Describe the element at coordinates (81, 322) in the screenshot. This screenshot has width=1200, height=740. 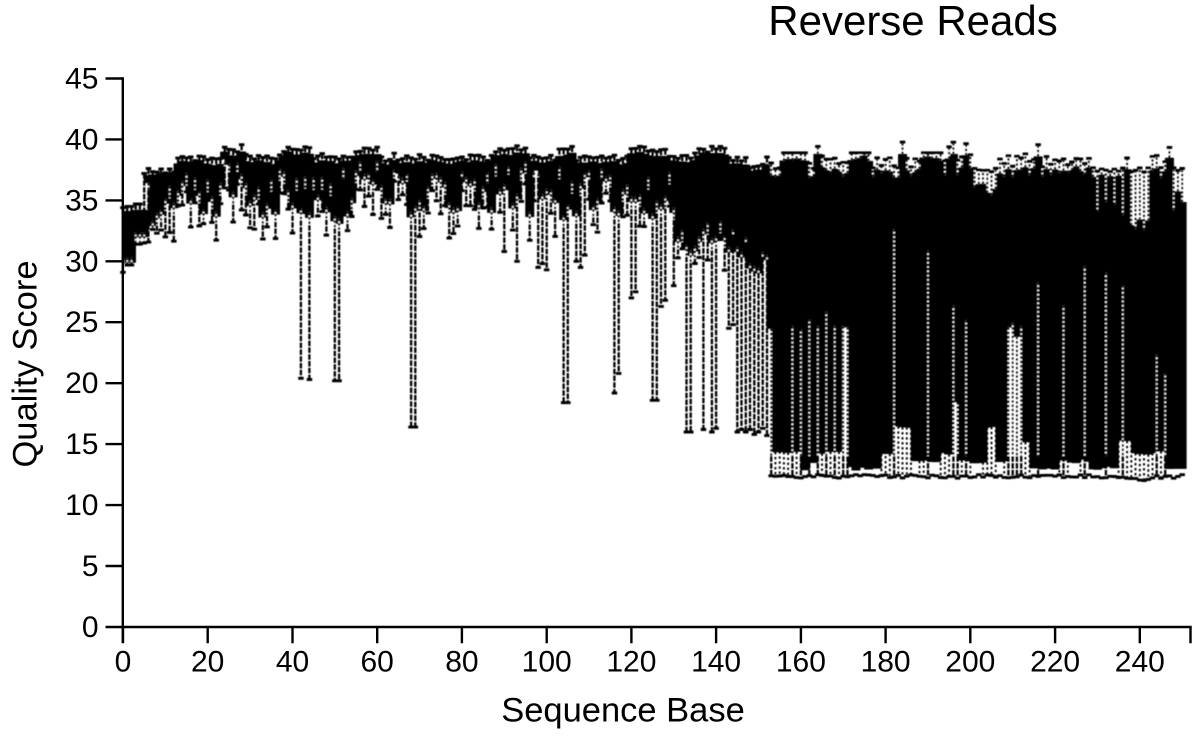
I see `svg-text: 25` at that location.